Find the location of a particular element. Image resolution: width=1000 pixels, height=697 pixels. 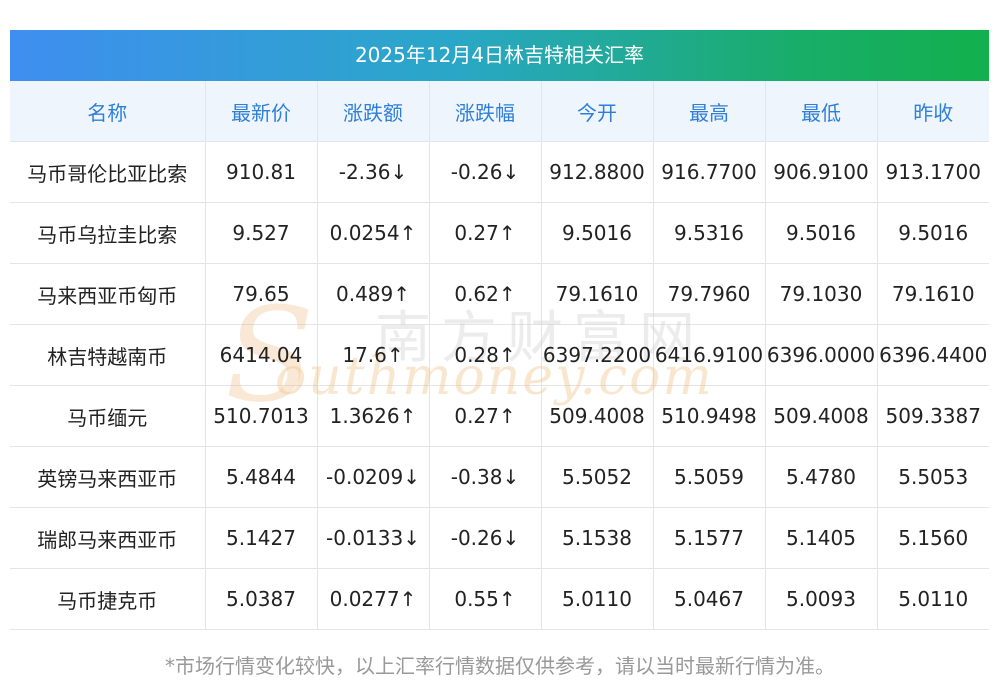

low-price: 509.4008 is located at coordinates (821, 416).